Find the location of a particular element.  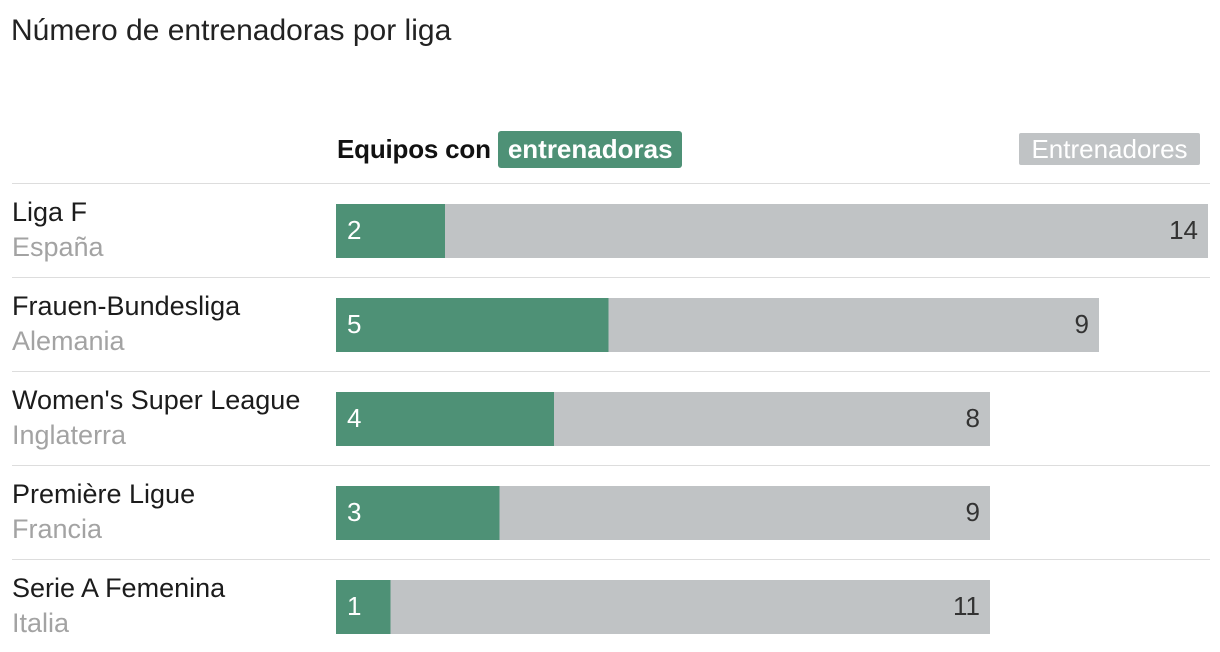

row-country-name: Francia is located at coordinates (57, 529).